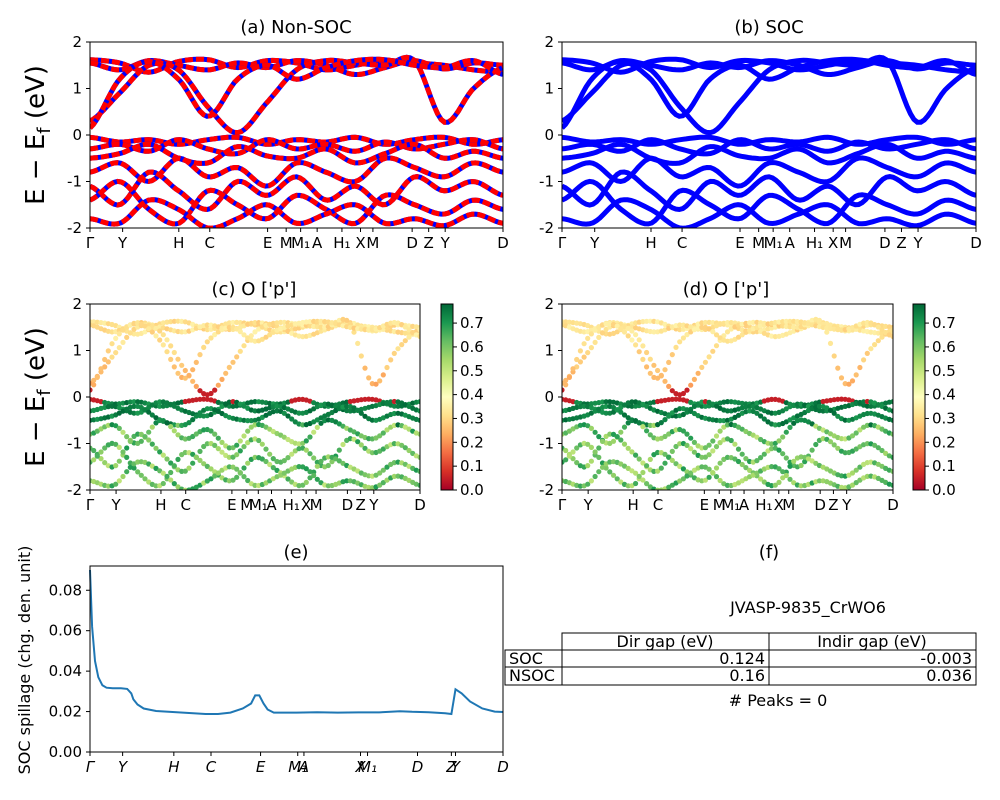 The width and height of the screenshot is (1000, 800). What do you see at coordinates (944, 466) in the screenshot?
I see `colorbar-tick-label: 0.1` at bounding box center [944, 466].